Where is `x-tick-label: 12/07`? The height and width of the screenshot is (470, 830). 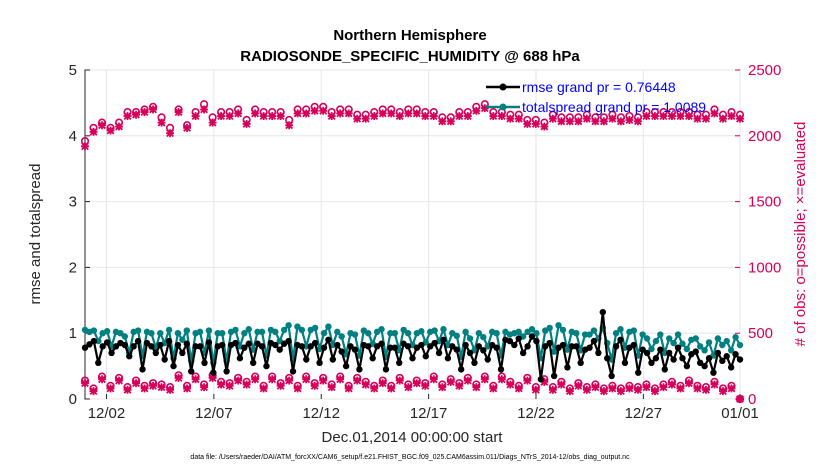
x-tick-label: 12/07 is located at coordinates (214, 413).